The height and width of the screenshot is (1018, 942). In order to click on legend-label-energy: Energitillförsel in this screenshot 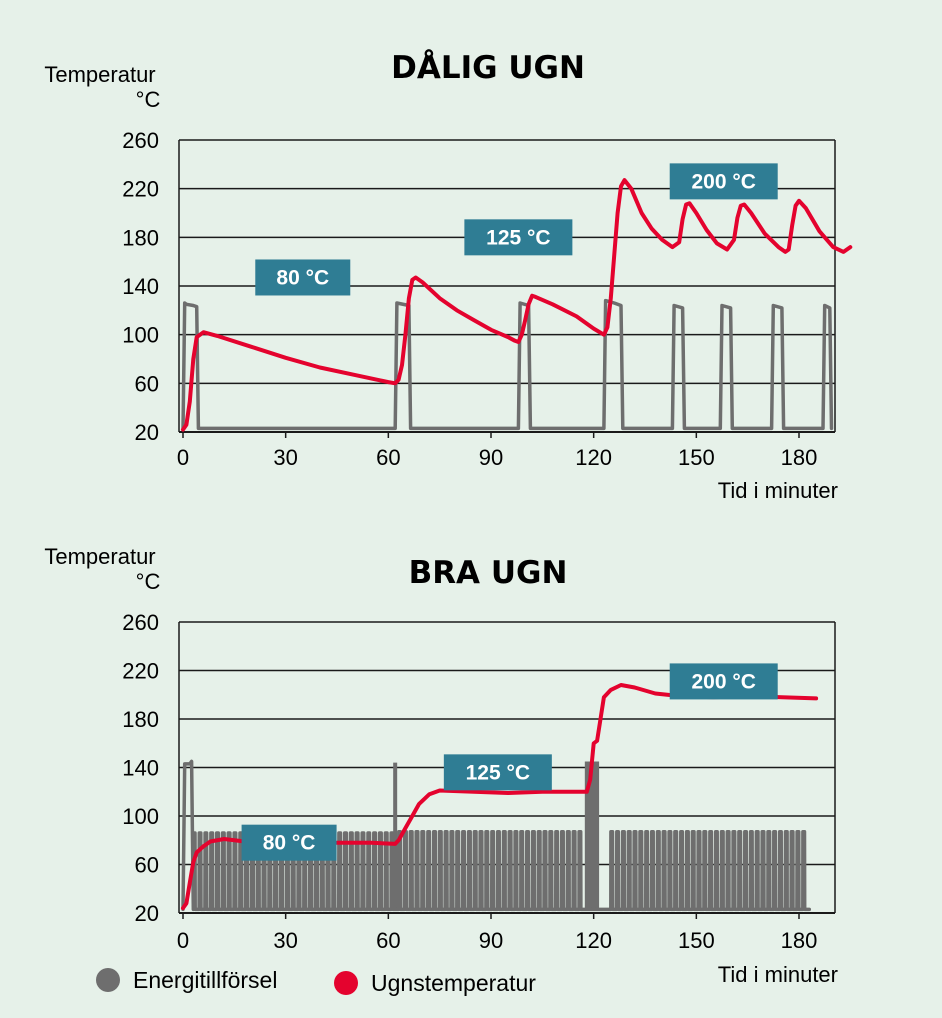, I will do `click(205, 980)`.